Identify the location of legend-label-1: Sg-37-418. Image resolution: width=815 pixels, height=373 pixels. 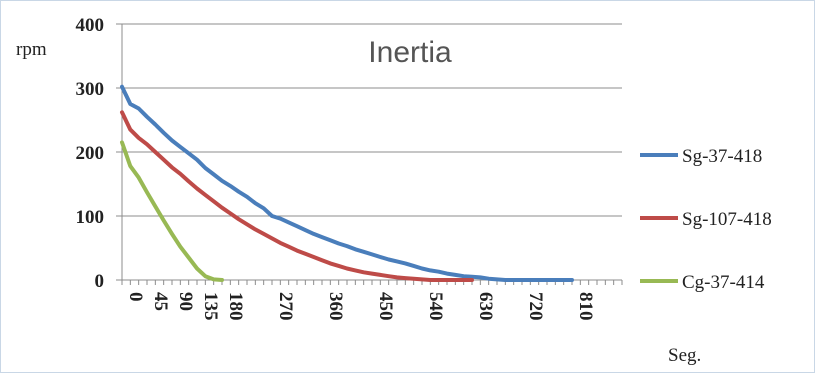
(722, 156).